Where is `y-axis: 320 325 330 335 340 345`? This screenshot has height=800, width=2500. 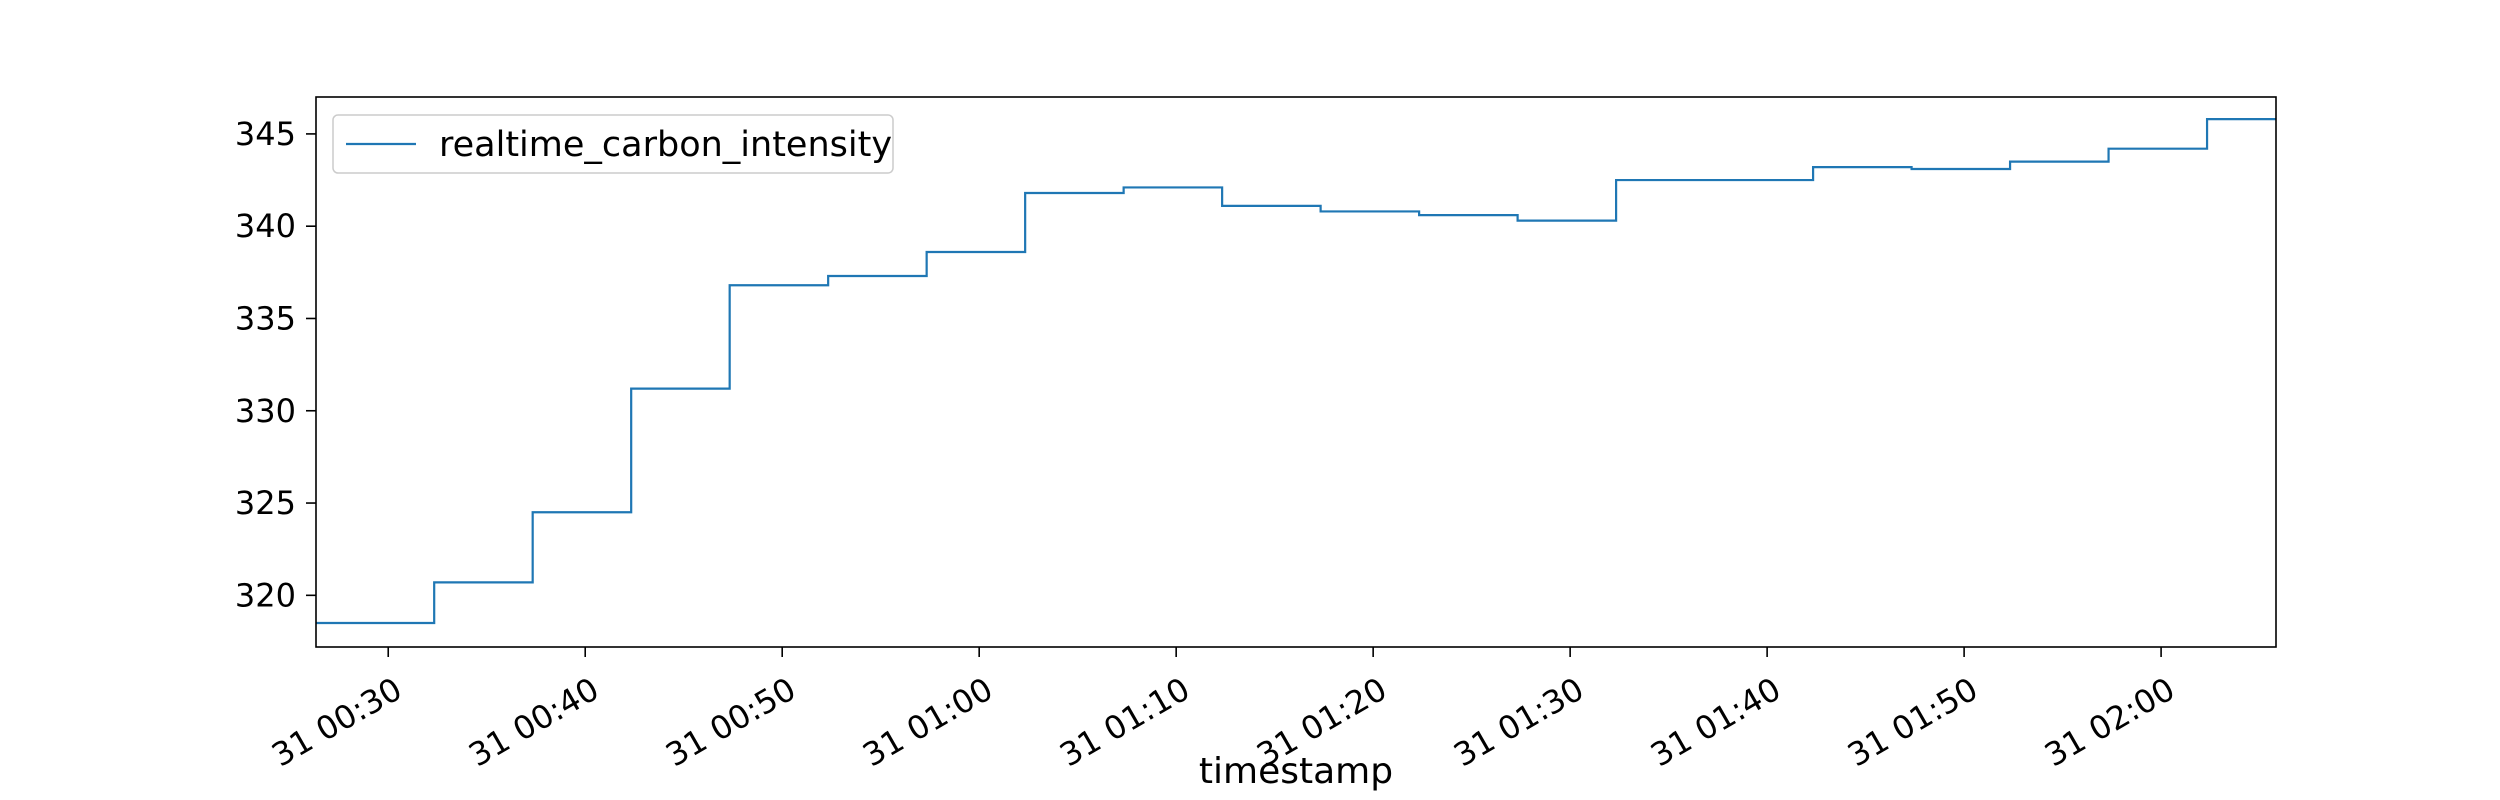 y-axis: 320 325 330 335 340 345 is located at coordinates (275, 364).